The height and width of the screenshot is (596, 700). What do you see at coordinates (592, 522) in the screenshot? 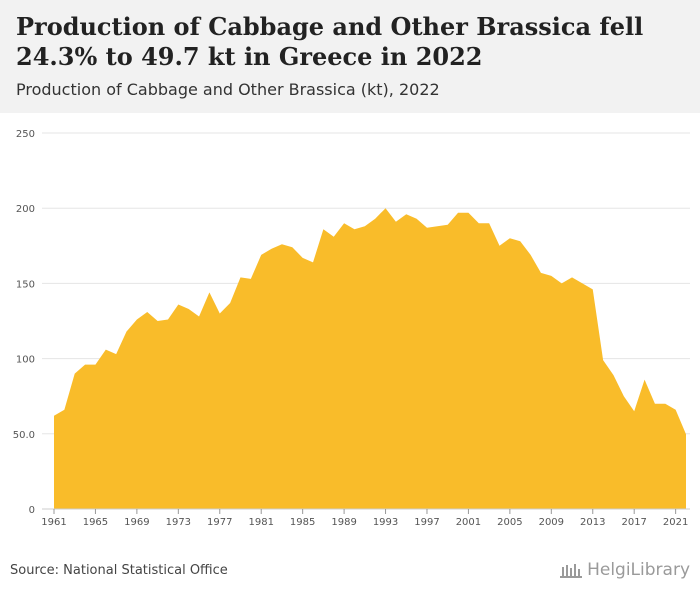
I see `x-tick-label: 2013` at bounding box center [592, 522].